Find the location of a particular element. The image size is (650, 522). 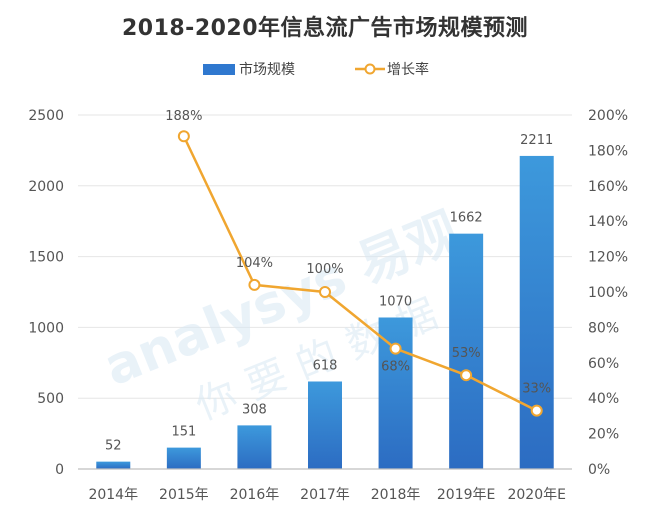

right-axis-tick: 160% is located at coordinates (608, 187).